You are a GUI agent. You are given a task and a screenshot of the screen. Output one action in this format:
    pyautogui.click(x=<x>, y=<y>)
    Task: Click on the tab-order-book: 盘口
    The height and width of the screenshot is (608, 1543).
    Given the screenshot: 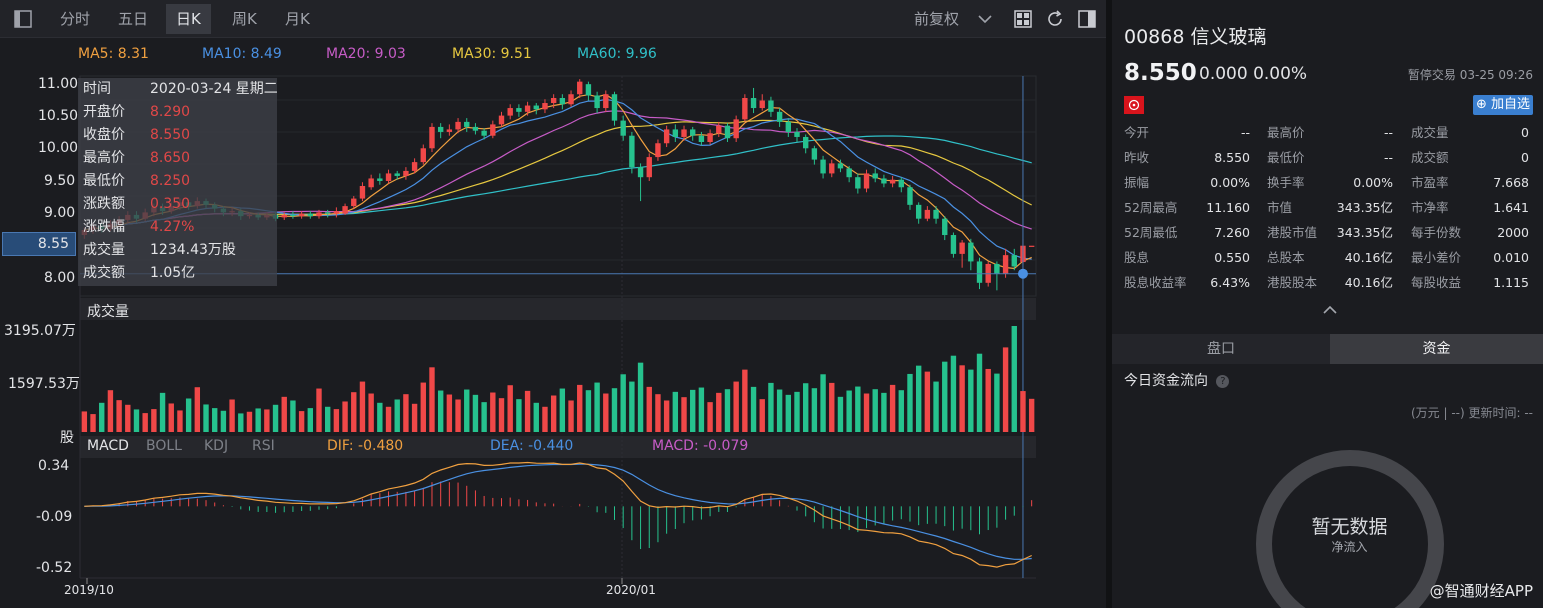 What is the action you would take?
    pyautogui.click(x=1221, y=349)
    